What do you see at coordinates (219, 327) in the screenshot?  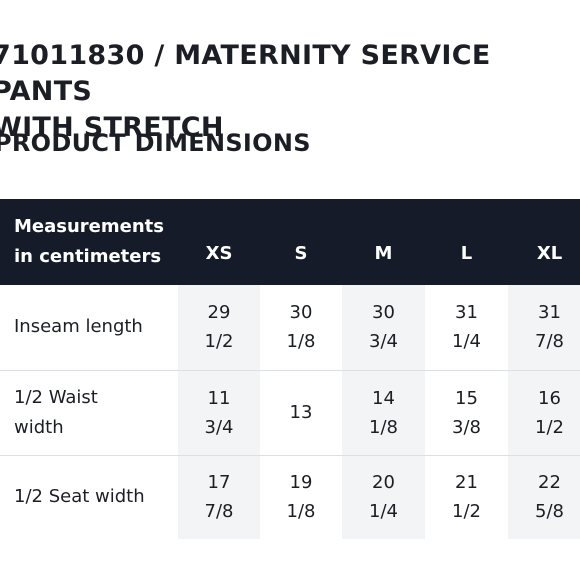 I see `cell-inseam-xs: 29 1/2` at bounding box center [219, 327].